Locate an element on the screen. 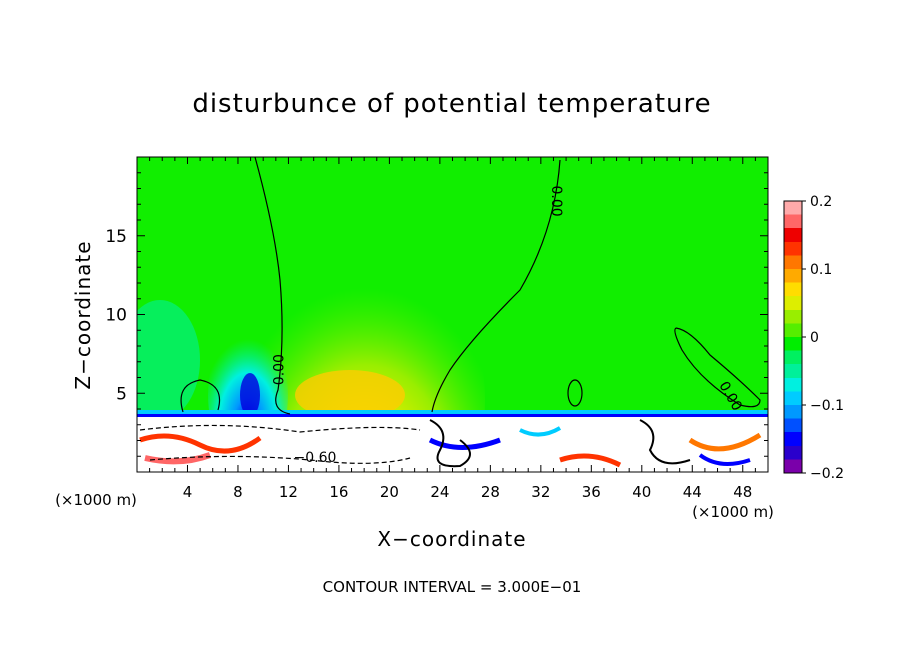 Image resolution: width=904 pixels, height=654 pixels. colorbar is located at coordinates (793, 337).